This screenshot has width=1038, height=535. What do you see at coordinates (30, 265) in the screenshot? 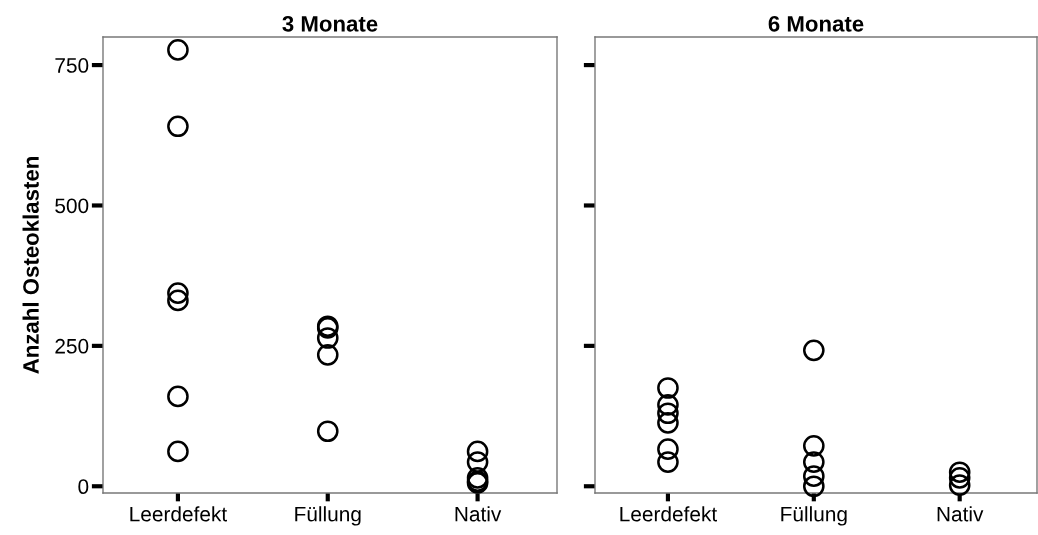
I see `y-axis-title: Anzahl Osteoklasten` at bounding box center [30, 265].